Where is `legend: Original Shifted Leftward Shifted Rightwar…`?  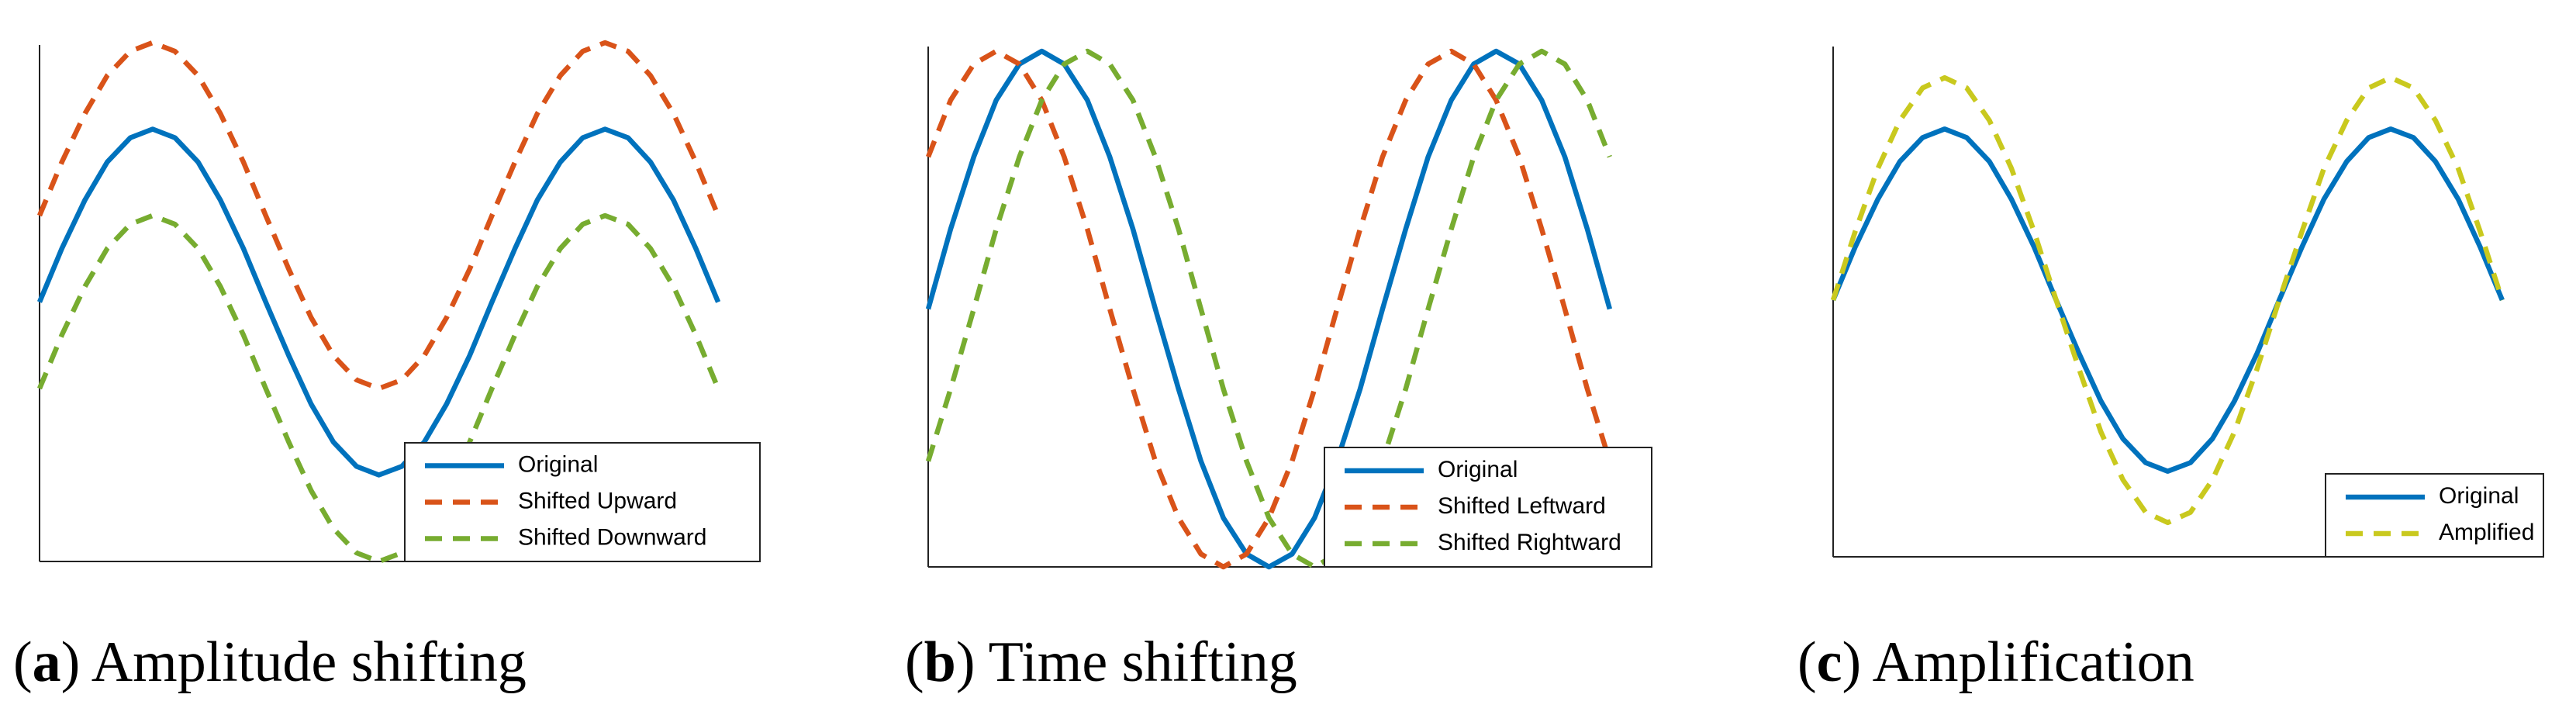 legend: Original Shifted Leftward Shifted Rightwar… is located at coordinates (1488, 507).